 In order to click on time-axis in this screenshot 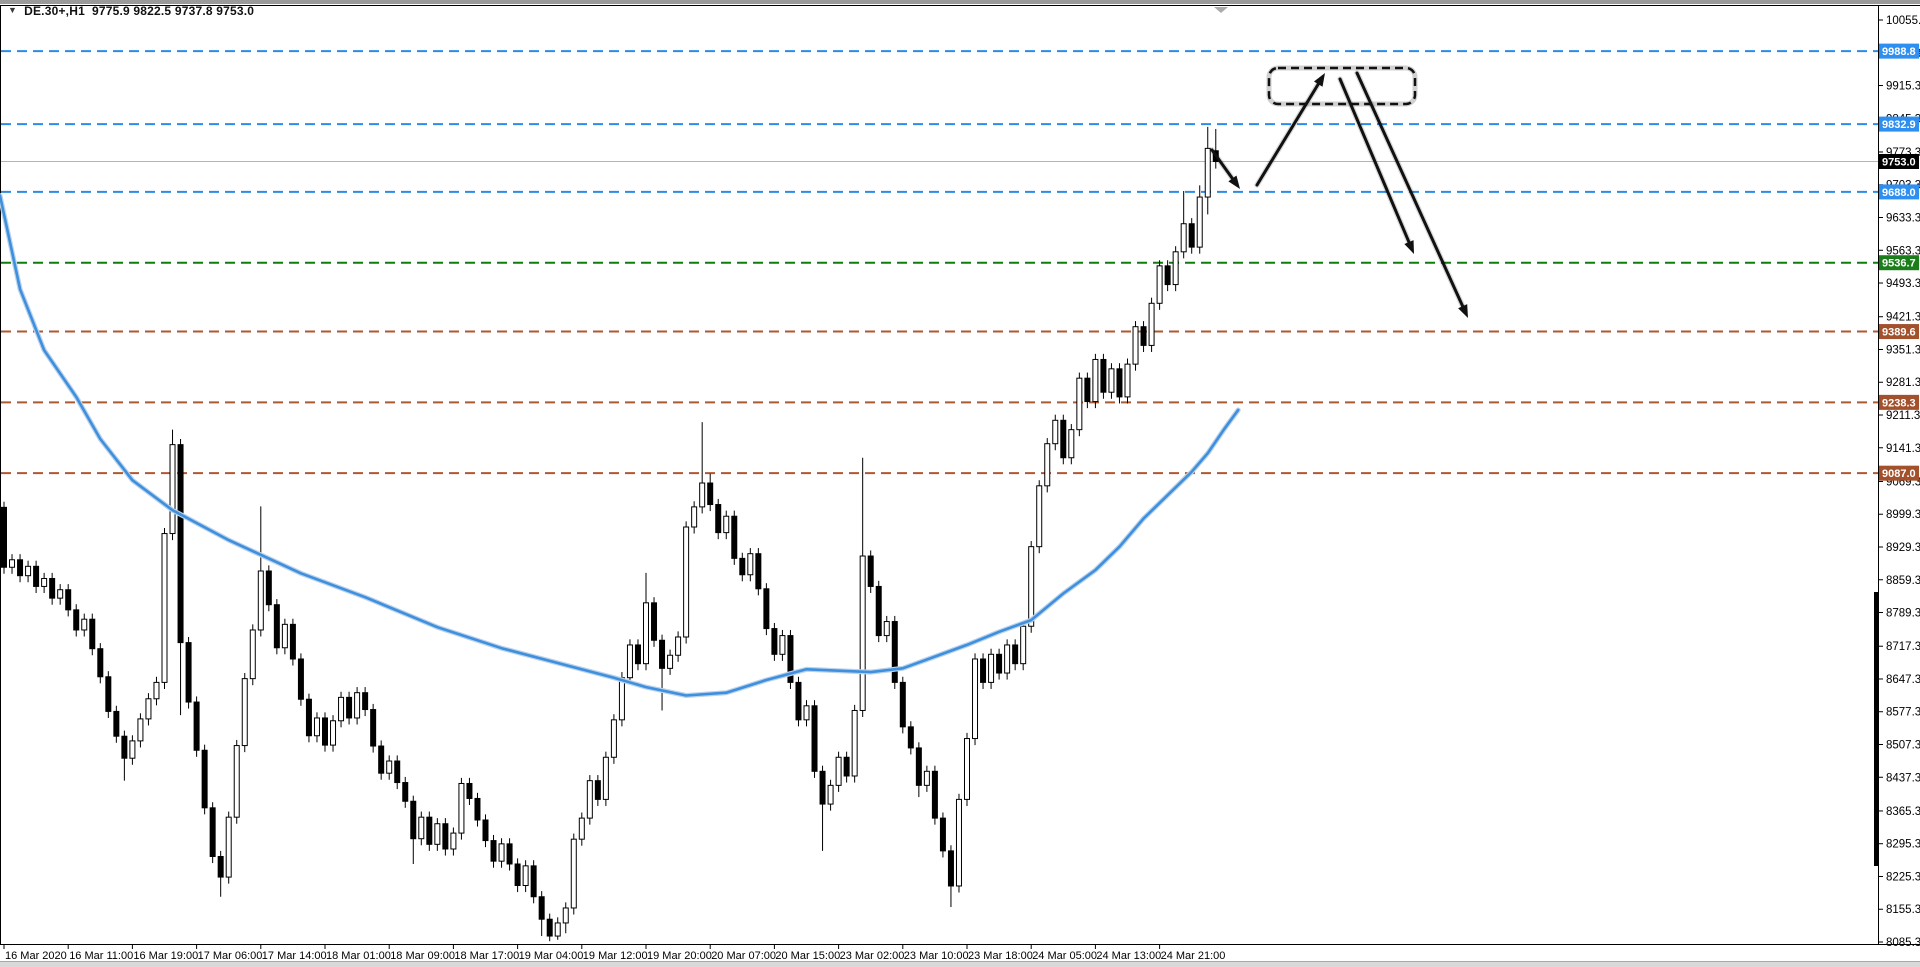, I will do `click(960, 953)`.